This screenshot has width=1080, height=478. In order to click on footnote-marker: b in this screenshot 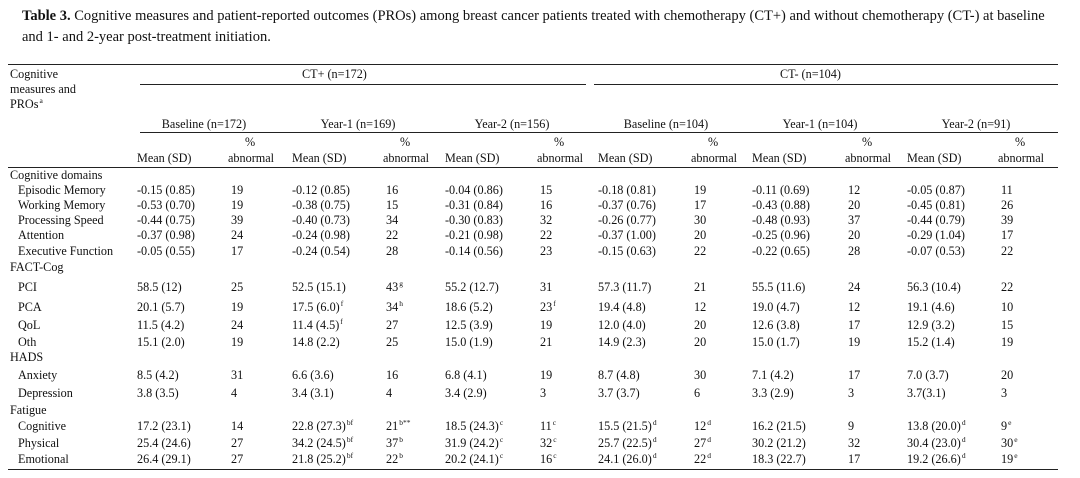, I will do `click(401, 455)`.